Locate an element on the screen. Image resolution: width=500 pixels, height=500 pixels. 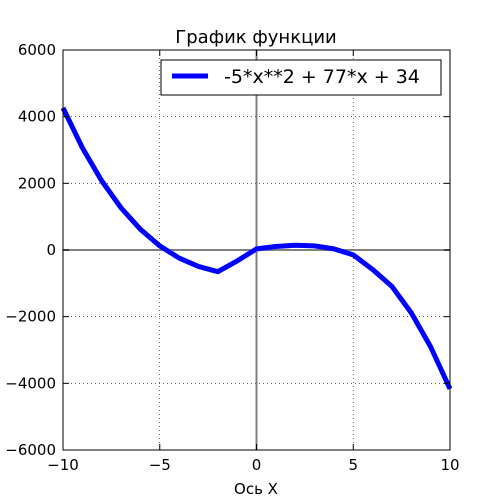
legend-series-label: -5*x**2 + 77*x + 34 is located at coordinates (322, 77).